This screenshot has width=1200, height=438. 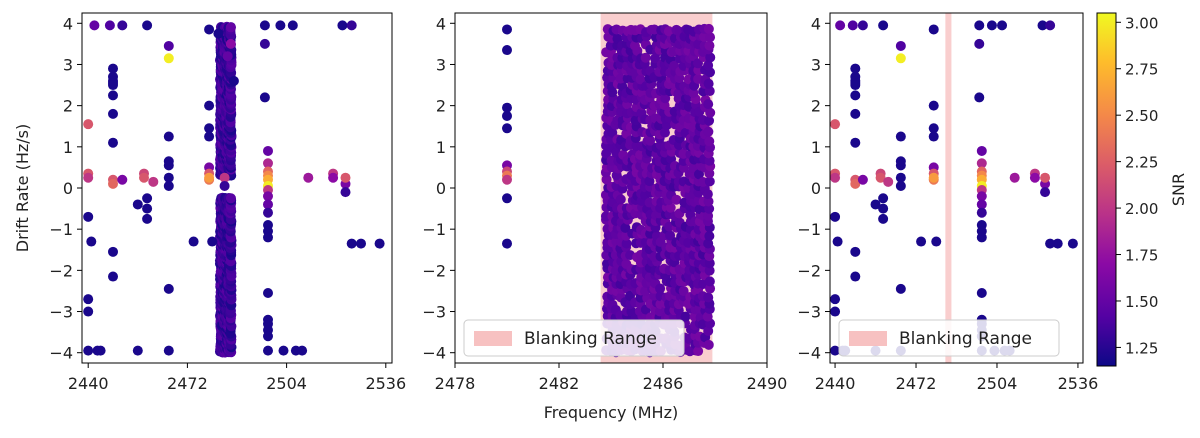 I want to click on colorbar-tick-label: 1.75, so click(x=1141, y=256).